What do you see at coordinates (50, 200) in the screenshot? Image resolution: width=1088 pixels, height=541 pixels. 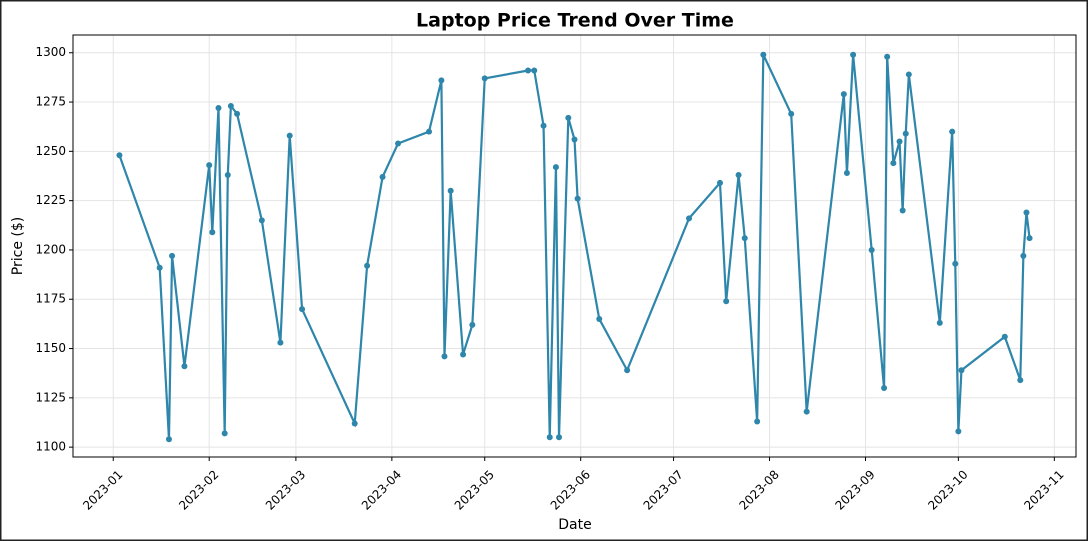 I see `y-tick-label: 1225` at bounding box center [50, 200].